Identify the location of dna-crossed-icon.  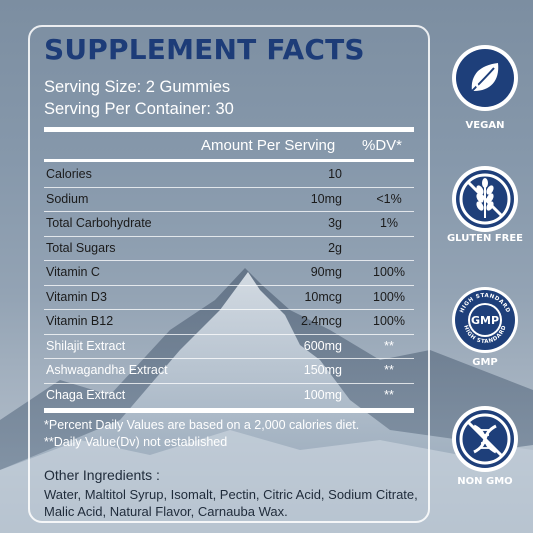
(485, 439).